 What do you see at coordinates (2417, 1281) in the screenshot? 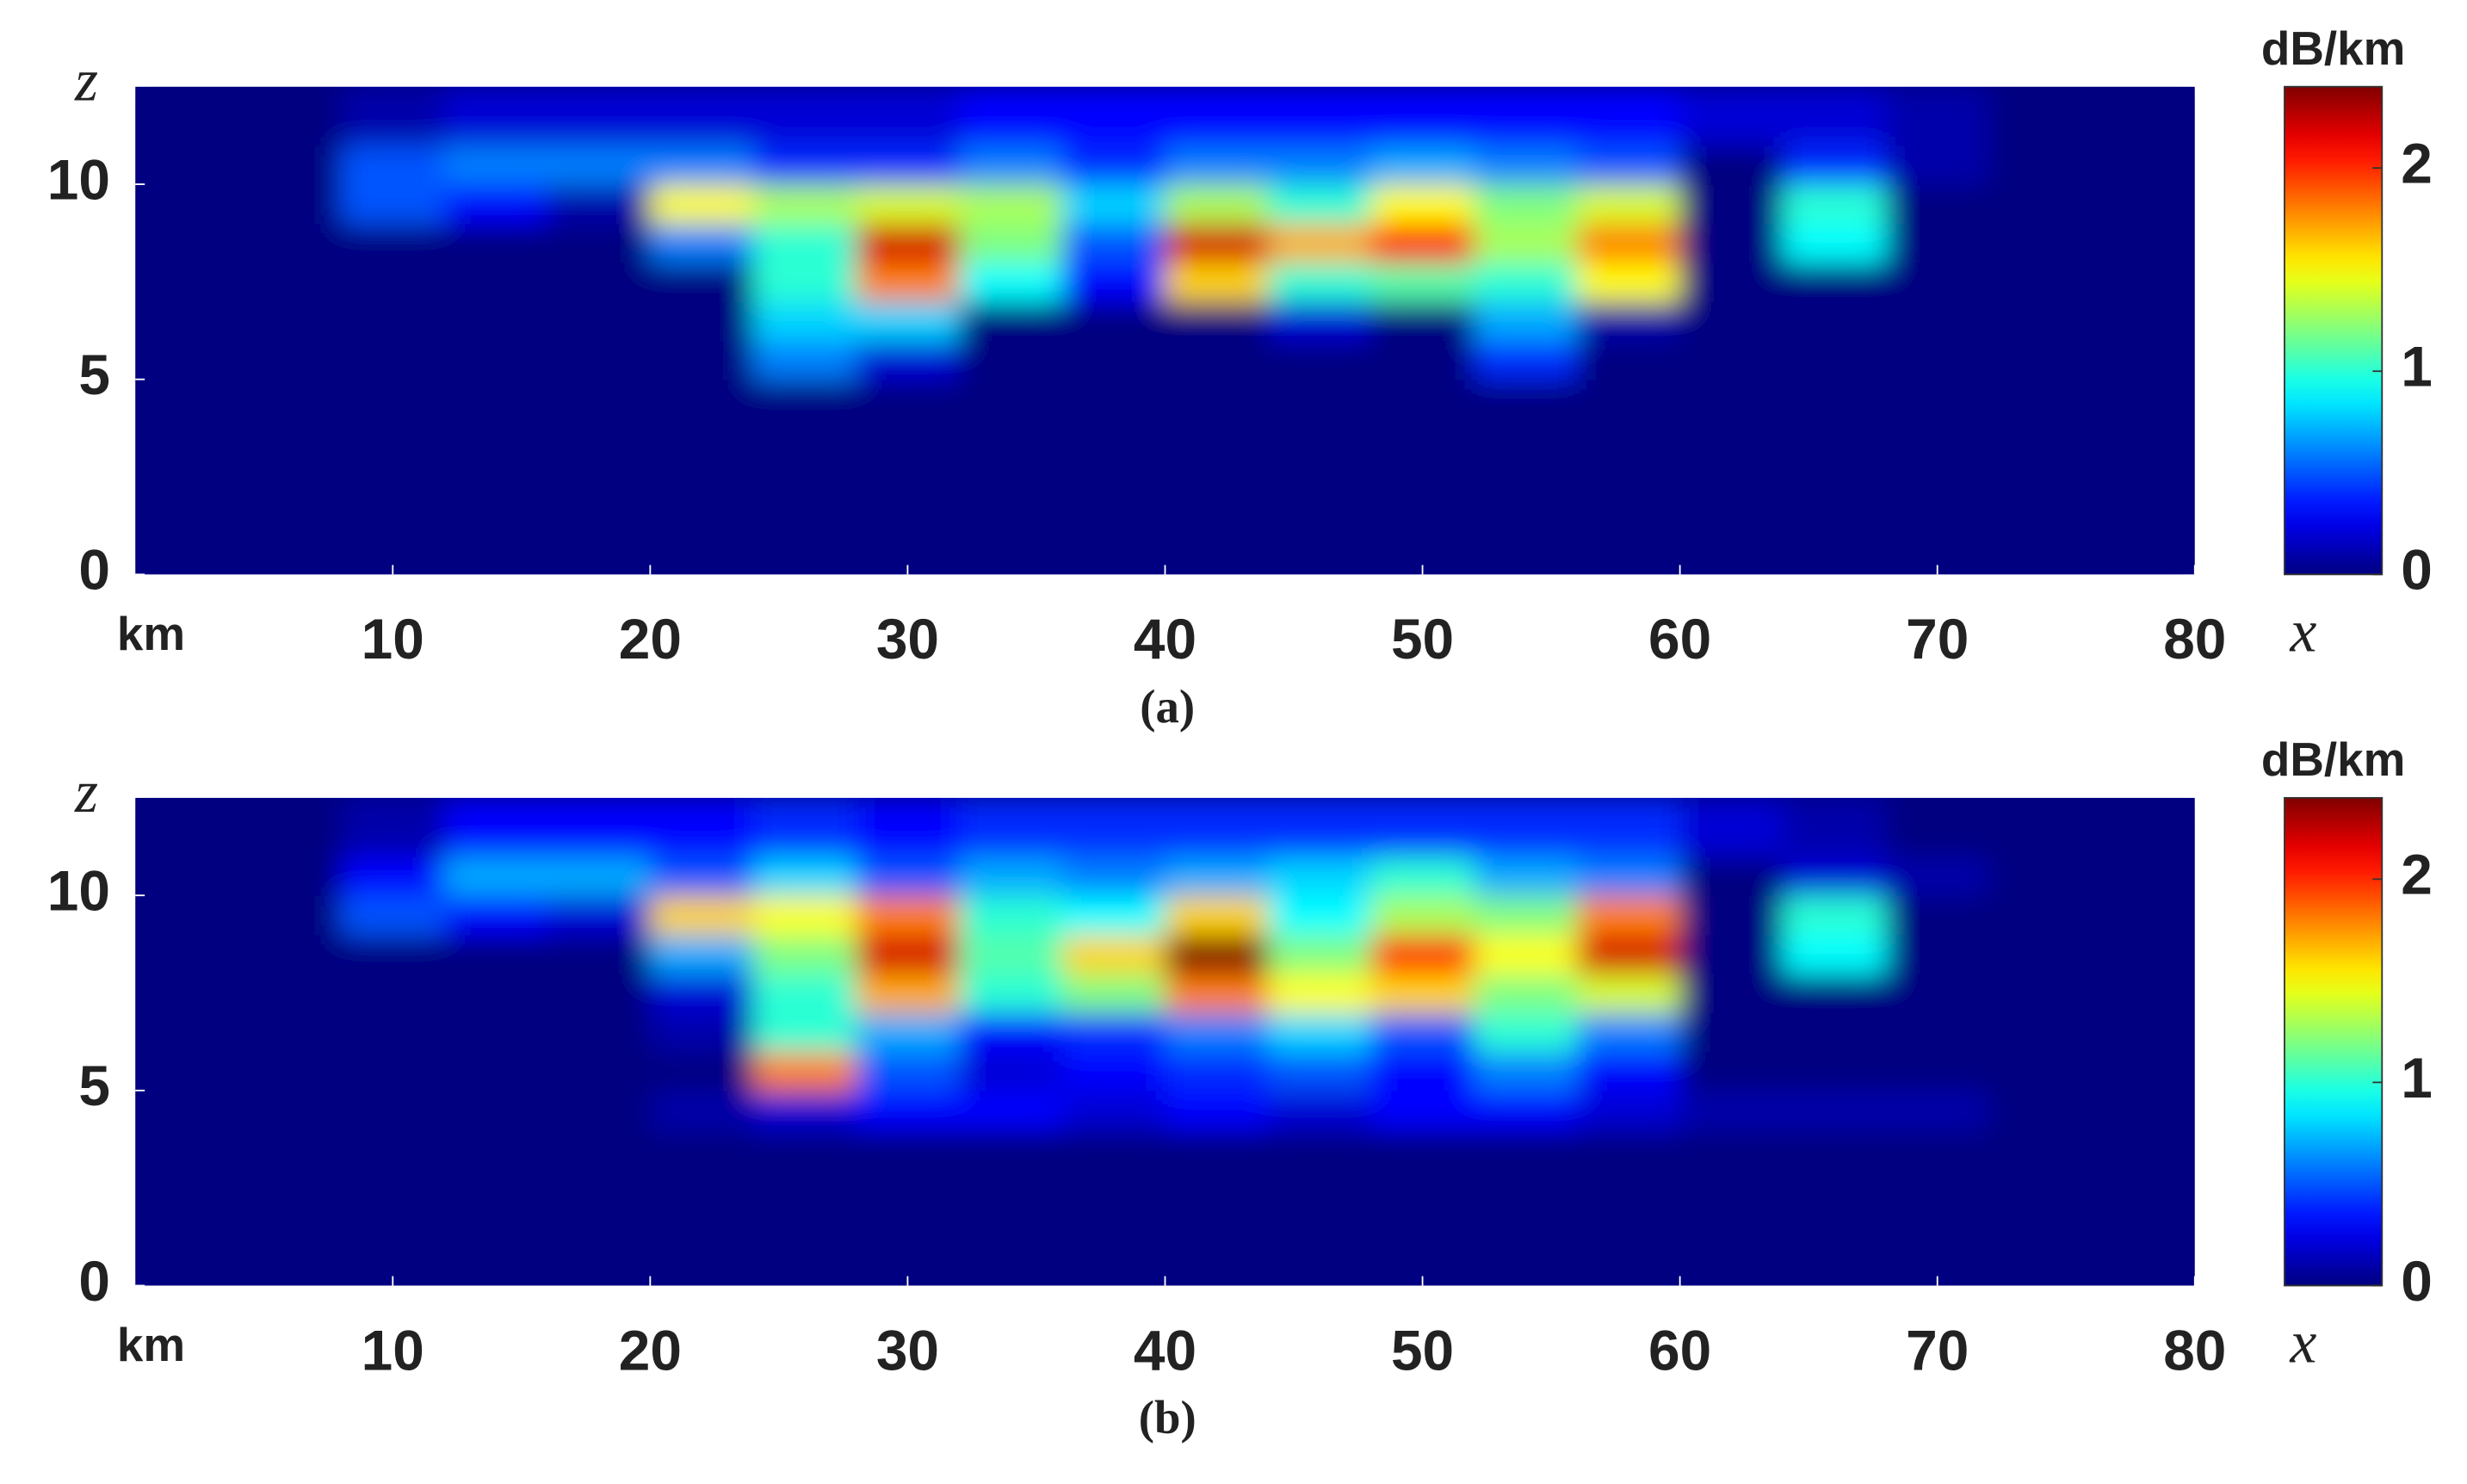
I see `colorbar-tick-label: 0` at bounding box center [2417, 1281].